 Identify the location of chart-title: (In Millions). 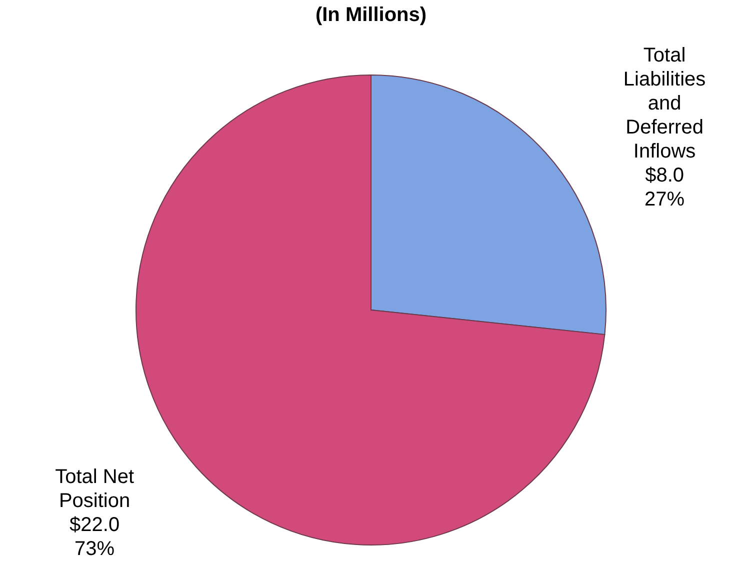
(371, 15).